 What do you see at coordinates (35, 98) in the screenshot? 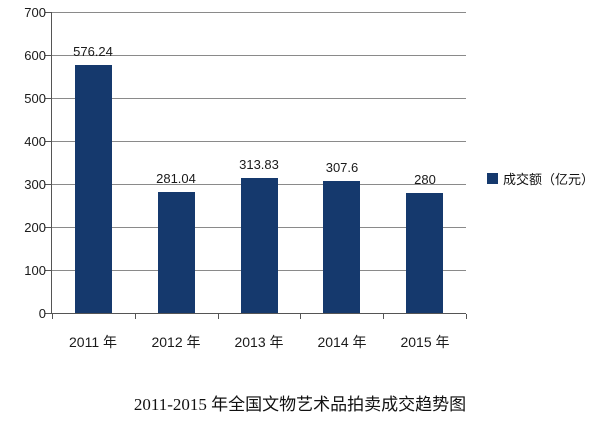
I see `y-axis-label: 500` at bounding box center [35, 98].